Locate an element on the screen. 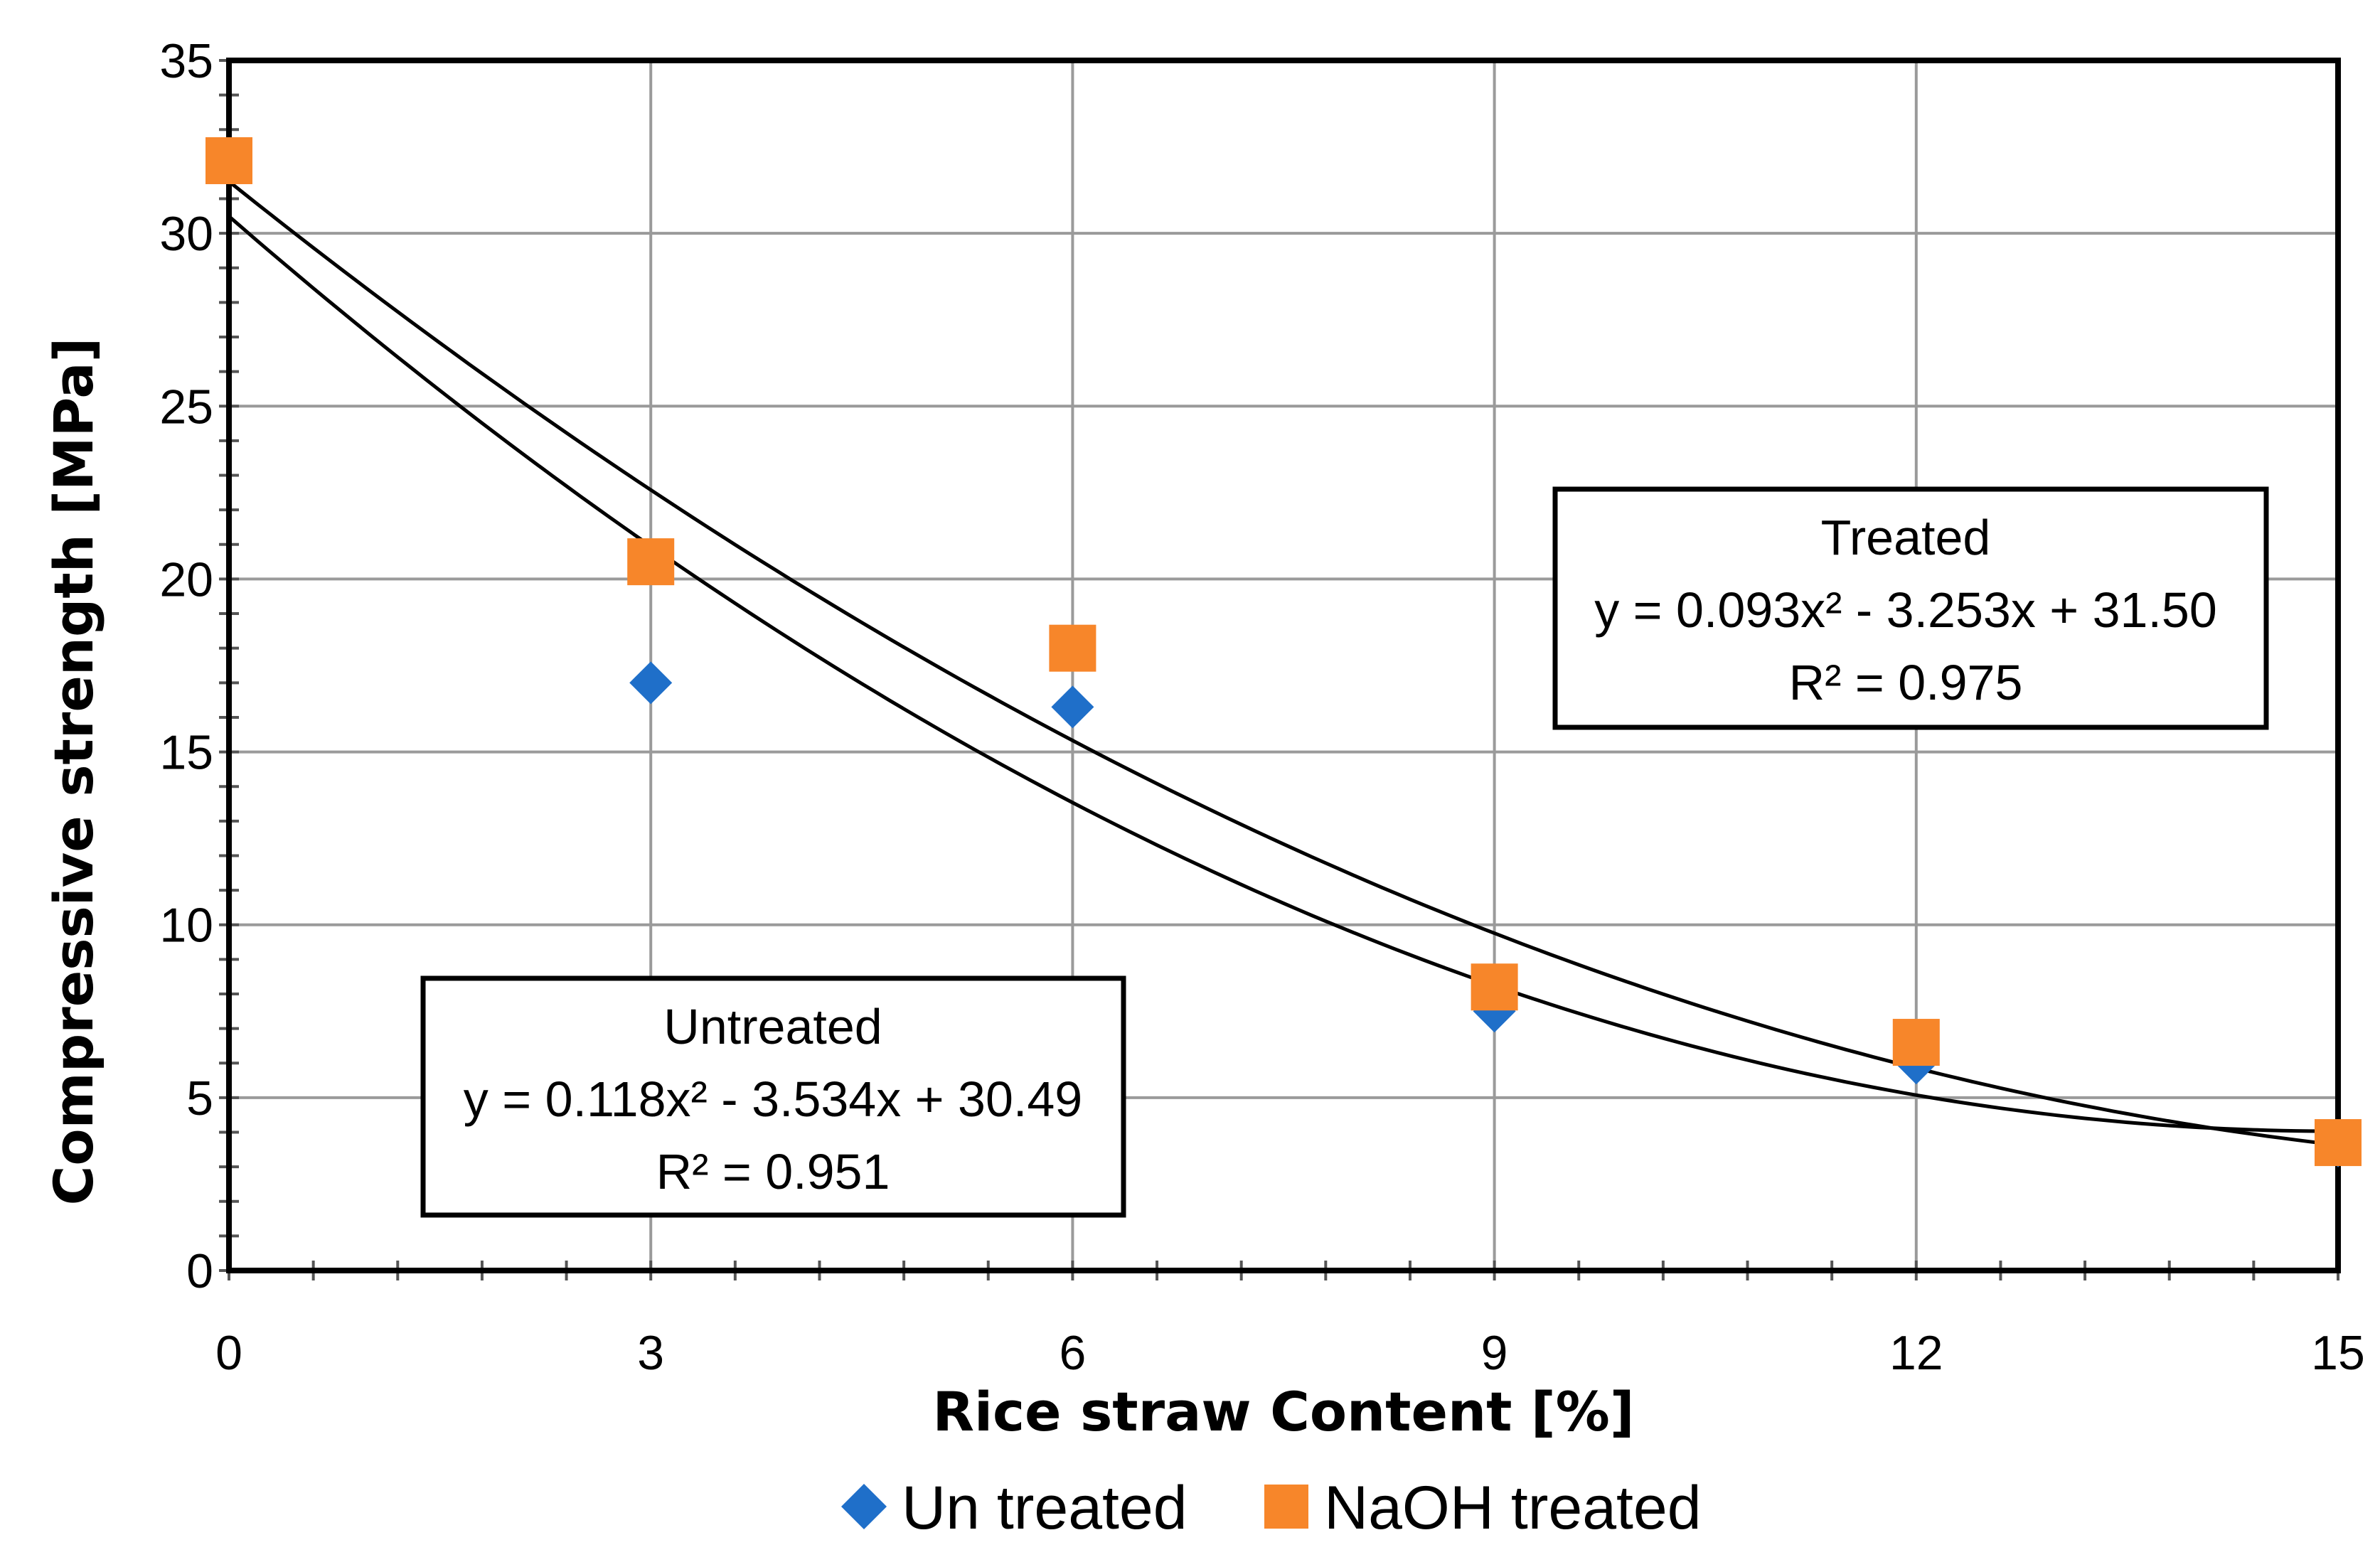 This screenshot has width=2380, height=1567. treated-box-equation: y = 0.093x² - 3.253x + 31.50 is located at coordinates (1905, 610).